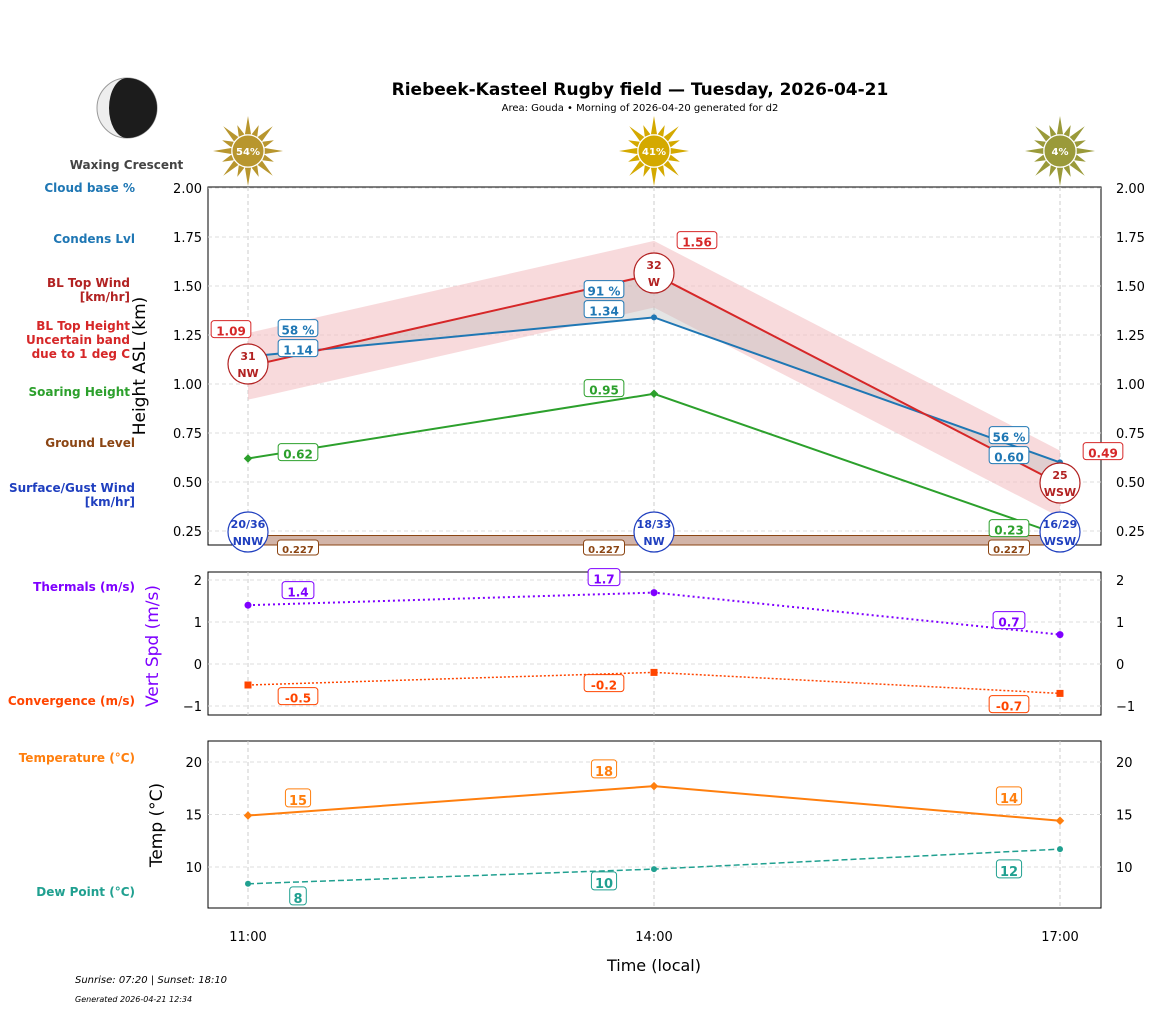 Image resolution: width=1156 pixels, height=1011 pixels. What do you see at coordinates (72, 495) in the screenshot?
I see `legend-label: Surface/Gust Wind [km/hr]` at bounding box center [72, 495].